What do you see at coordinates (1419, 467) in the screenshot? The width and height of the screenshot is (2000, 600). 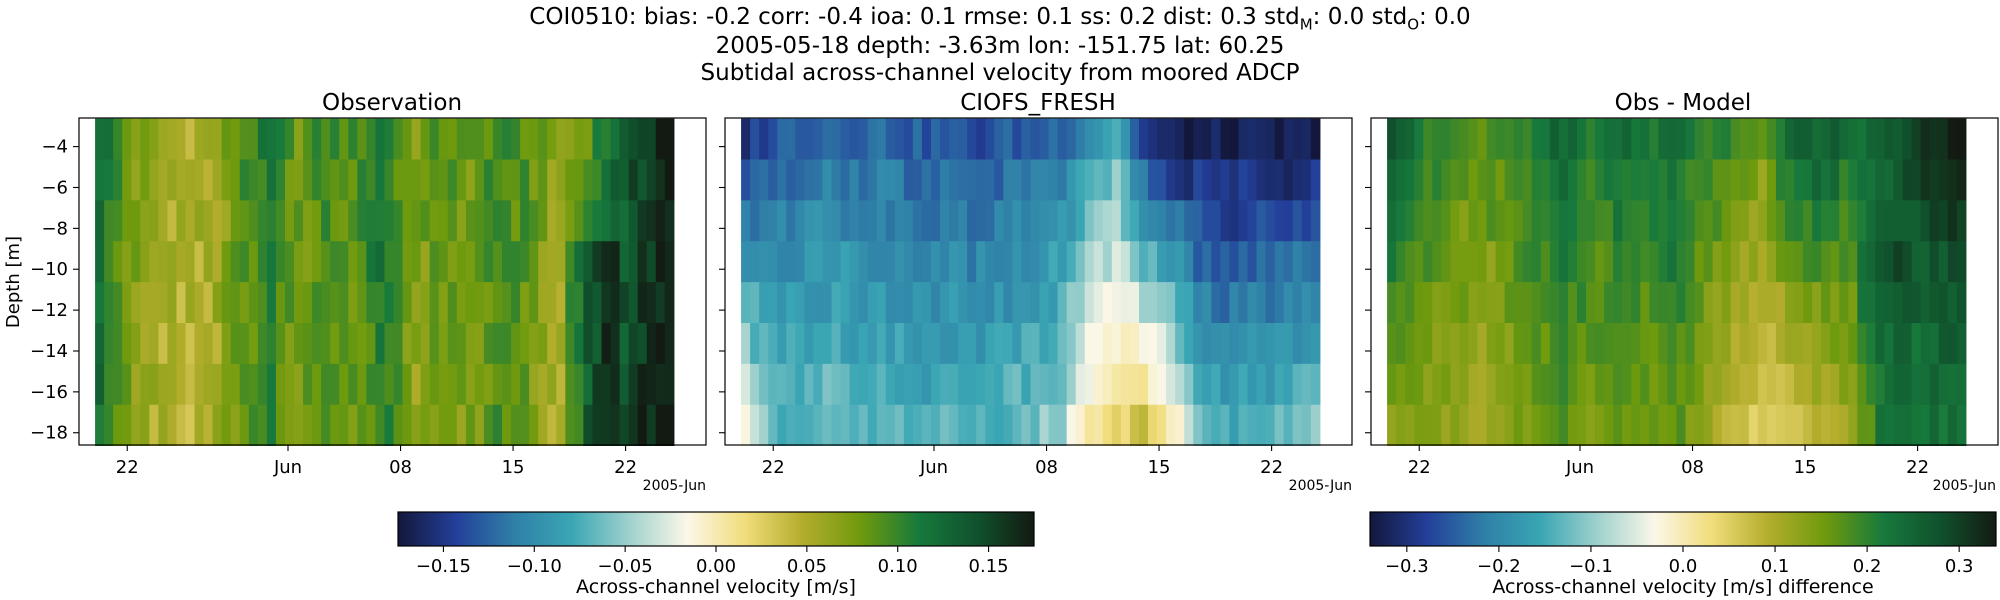 I see `x-tick-label: 22` at bounding box center [1419, 467].